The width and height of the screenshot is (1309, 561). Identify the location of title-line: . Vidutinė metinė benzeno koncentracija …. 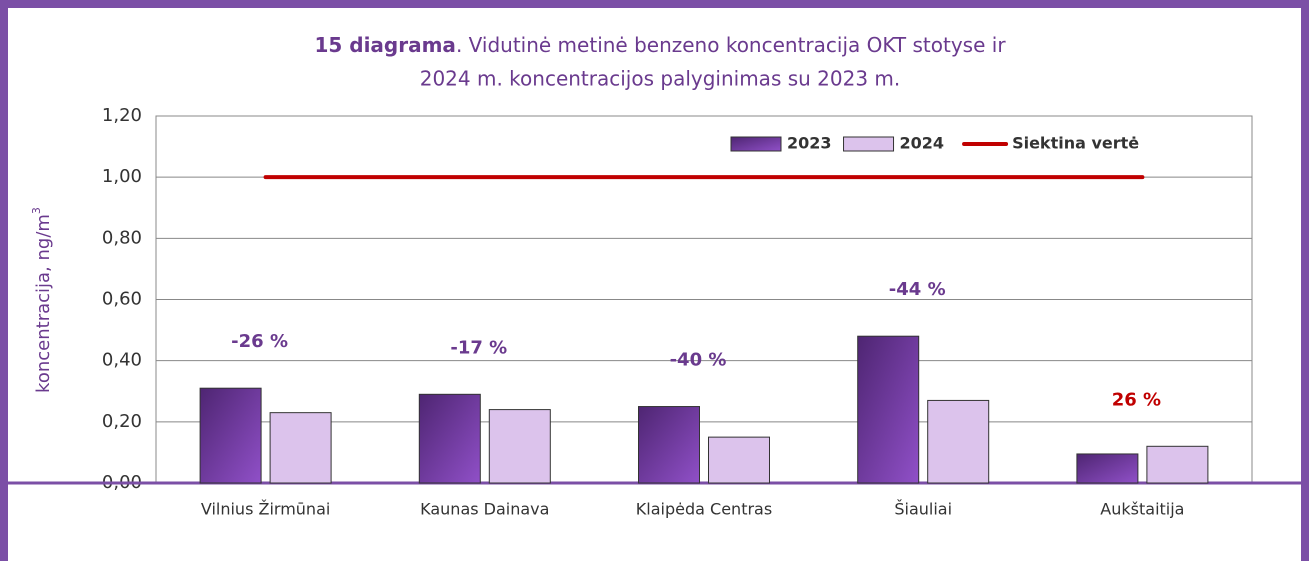
(731, 45).